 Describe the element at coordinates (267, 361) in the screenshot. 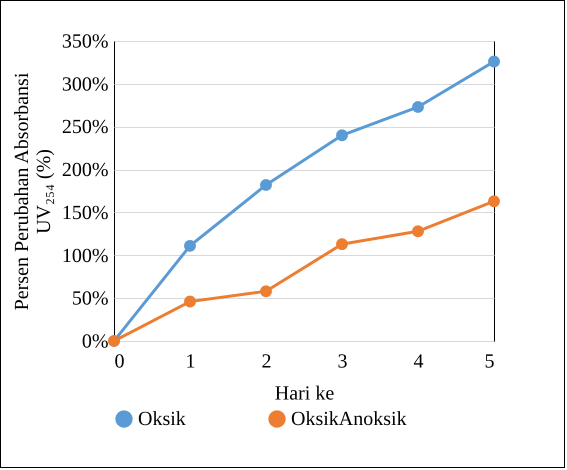

I see `x-tick-label: 2` at that location.